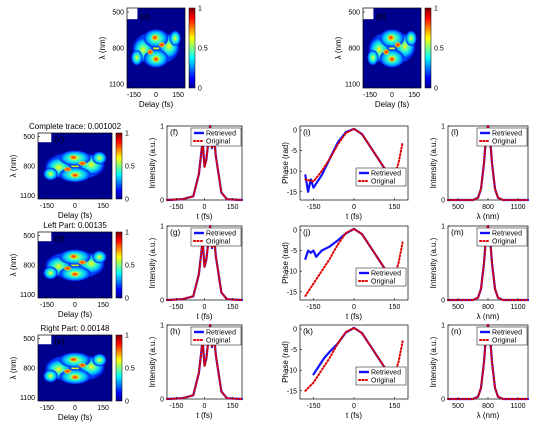 The width and height of the screenshot is (550, 435). I want to click on panel-label: (j), so click(307, 232).